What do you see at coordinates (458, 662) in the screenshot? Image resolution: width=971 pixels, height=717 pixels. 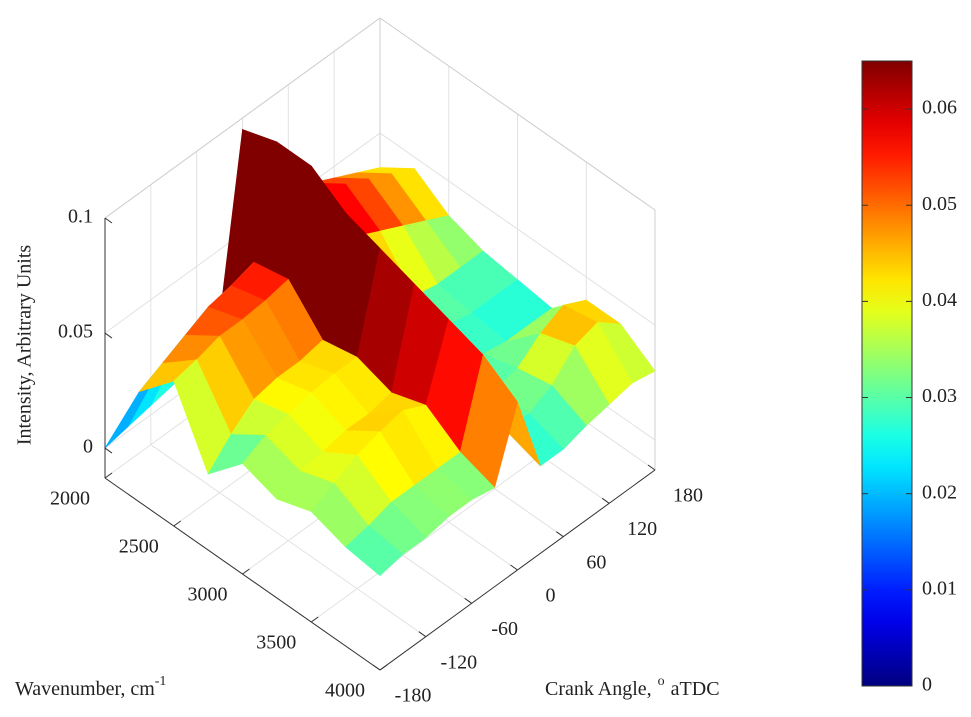 I see `y-tick-label: -120` at bounding box center [458, 662].